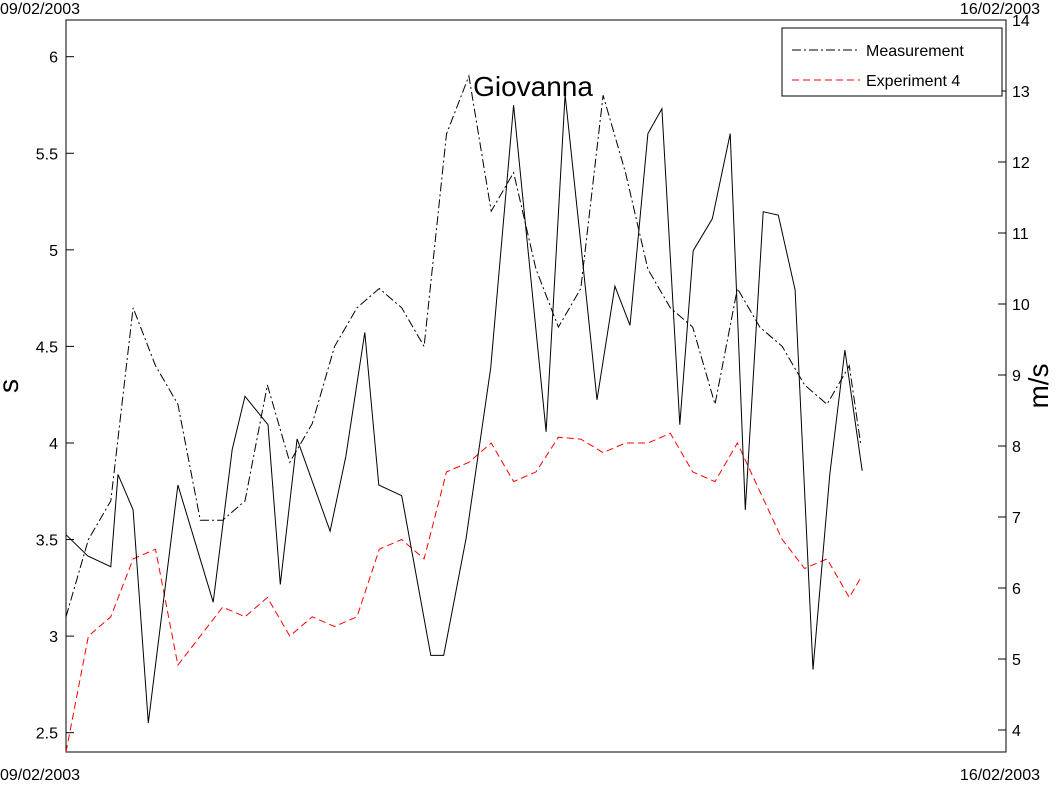 This screenshot has height=787, width=1058. I want to click on x-tick-label-bottom: 09/02/2003, so click(40, 774).